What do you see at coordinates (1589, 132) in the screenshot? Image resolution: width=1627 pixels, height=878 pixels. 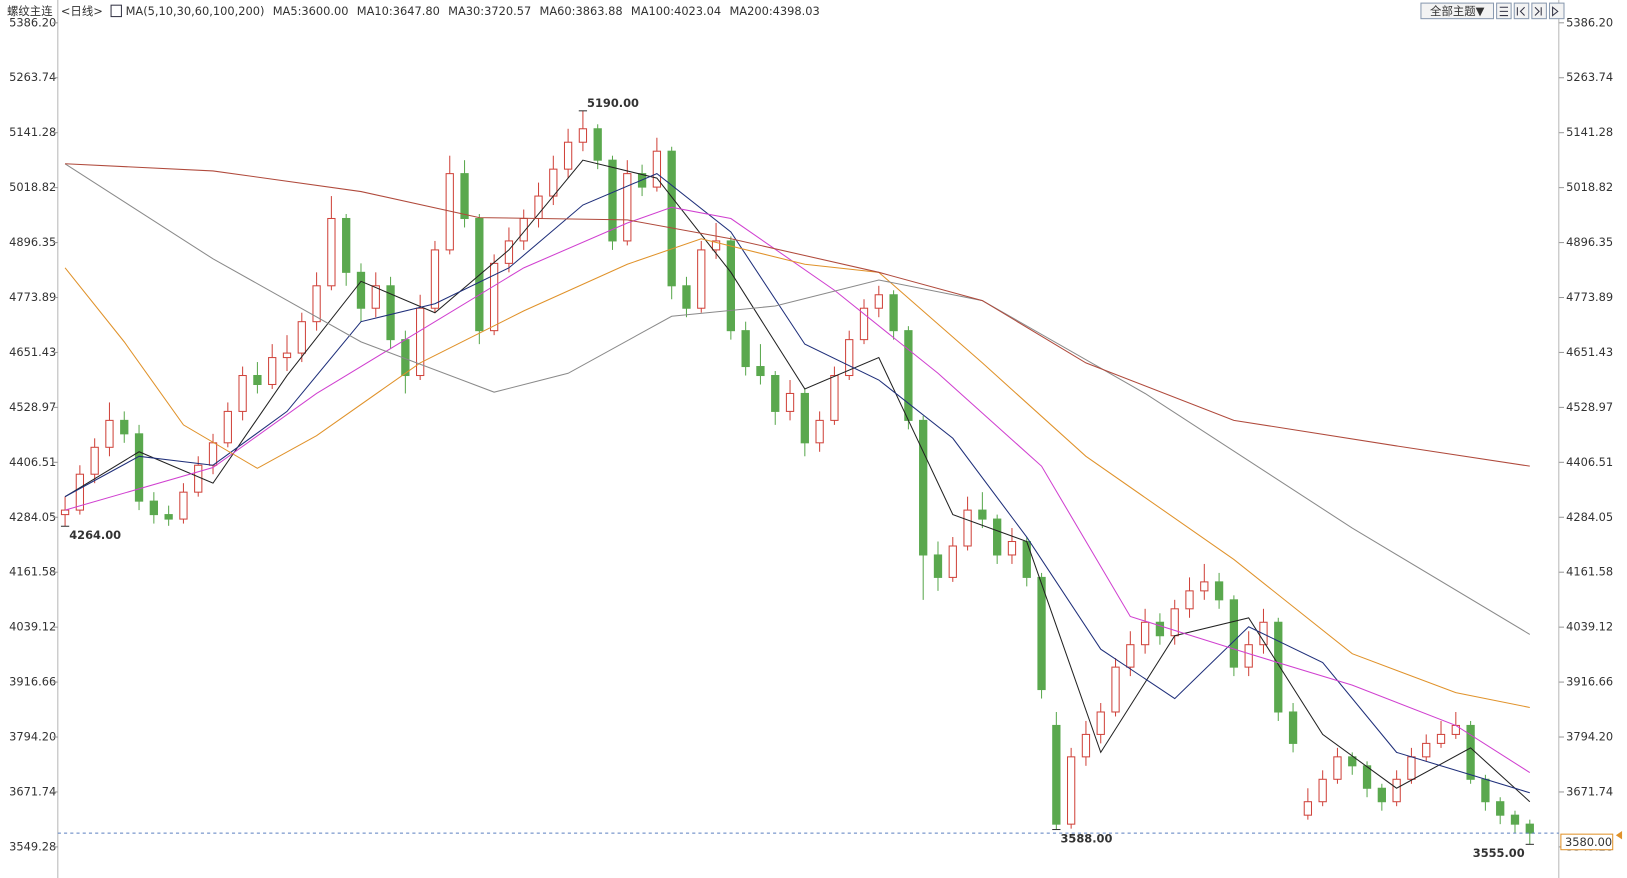 I see `y-tick-label: 5141.28` at bounding box center [1589, 132].